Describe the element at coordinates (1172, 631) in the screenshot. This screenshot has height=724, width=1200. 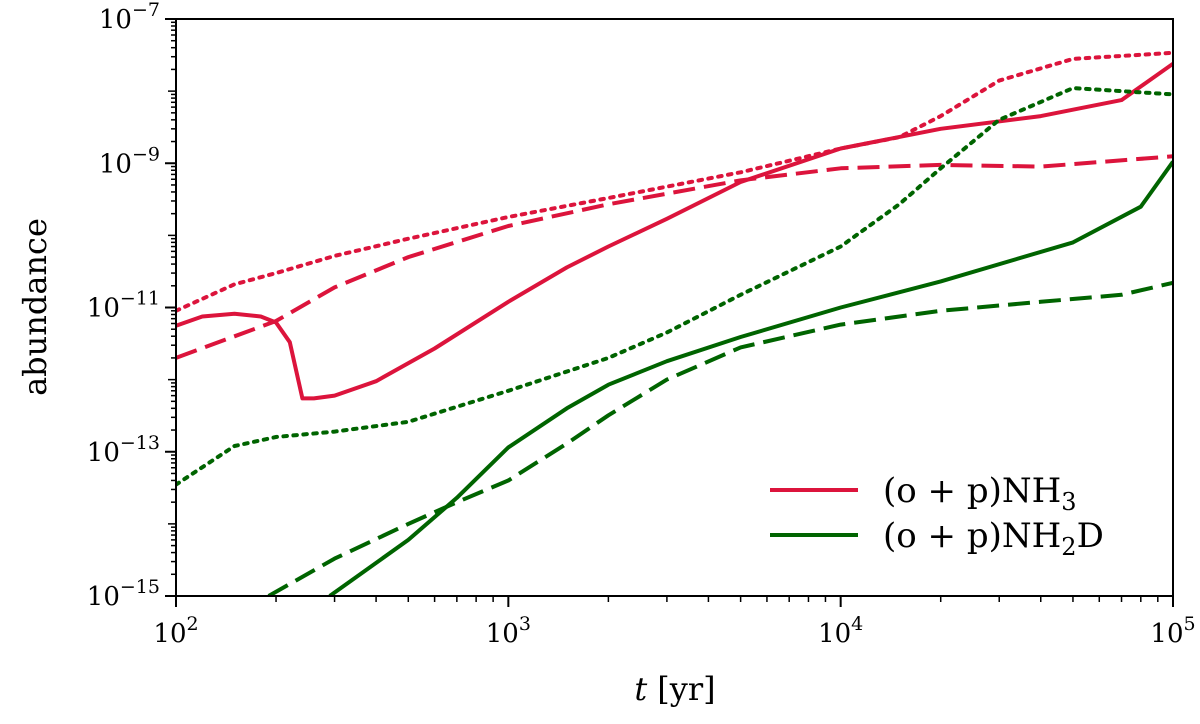
I see `x-tick-label: 10⁵` at that location.